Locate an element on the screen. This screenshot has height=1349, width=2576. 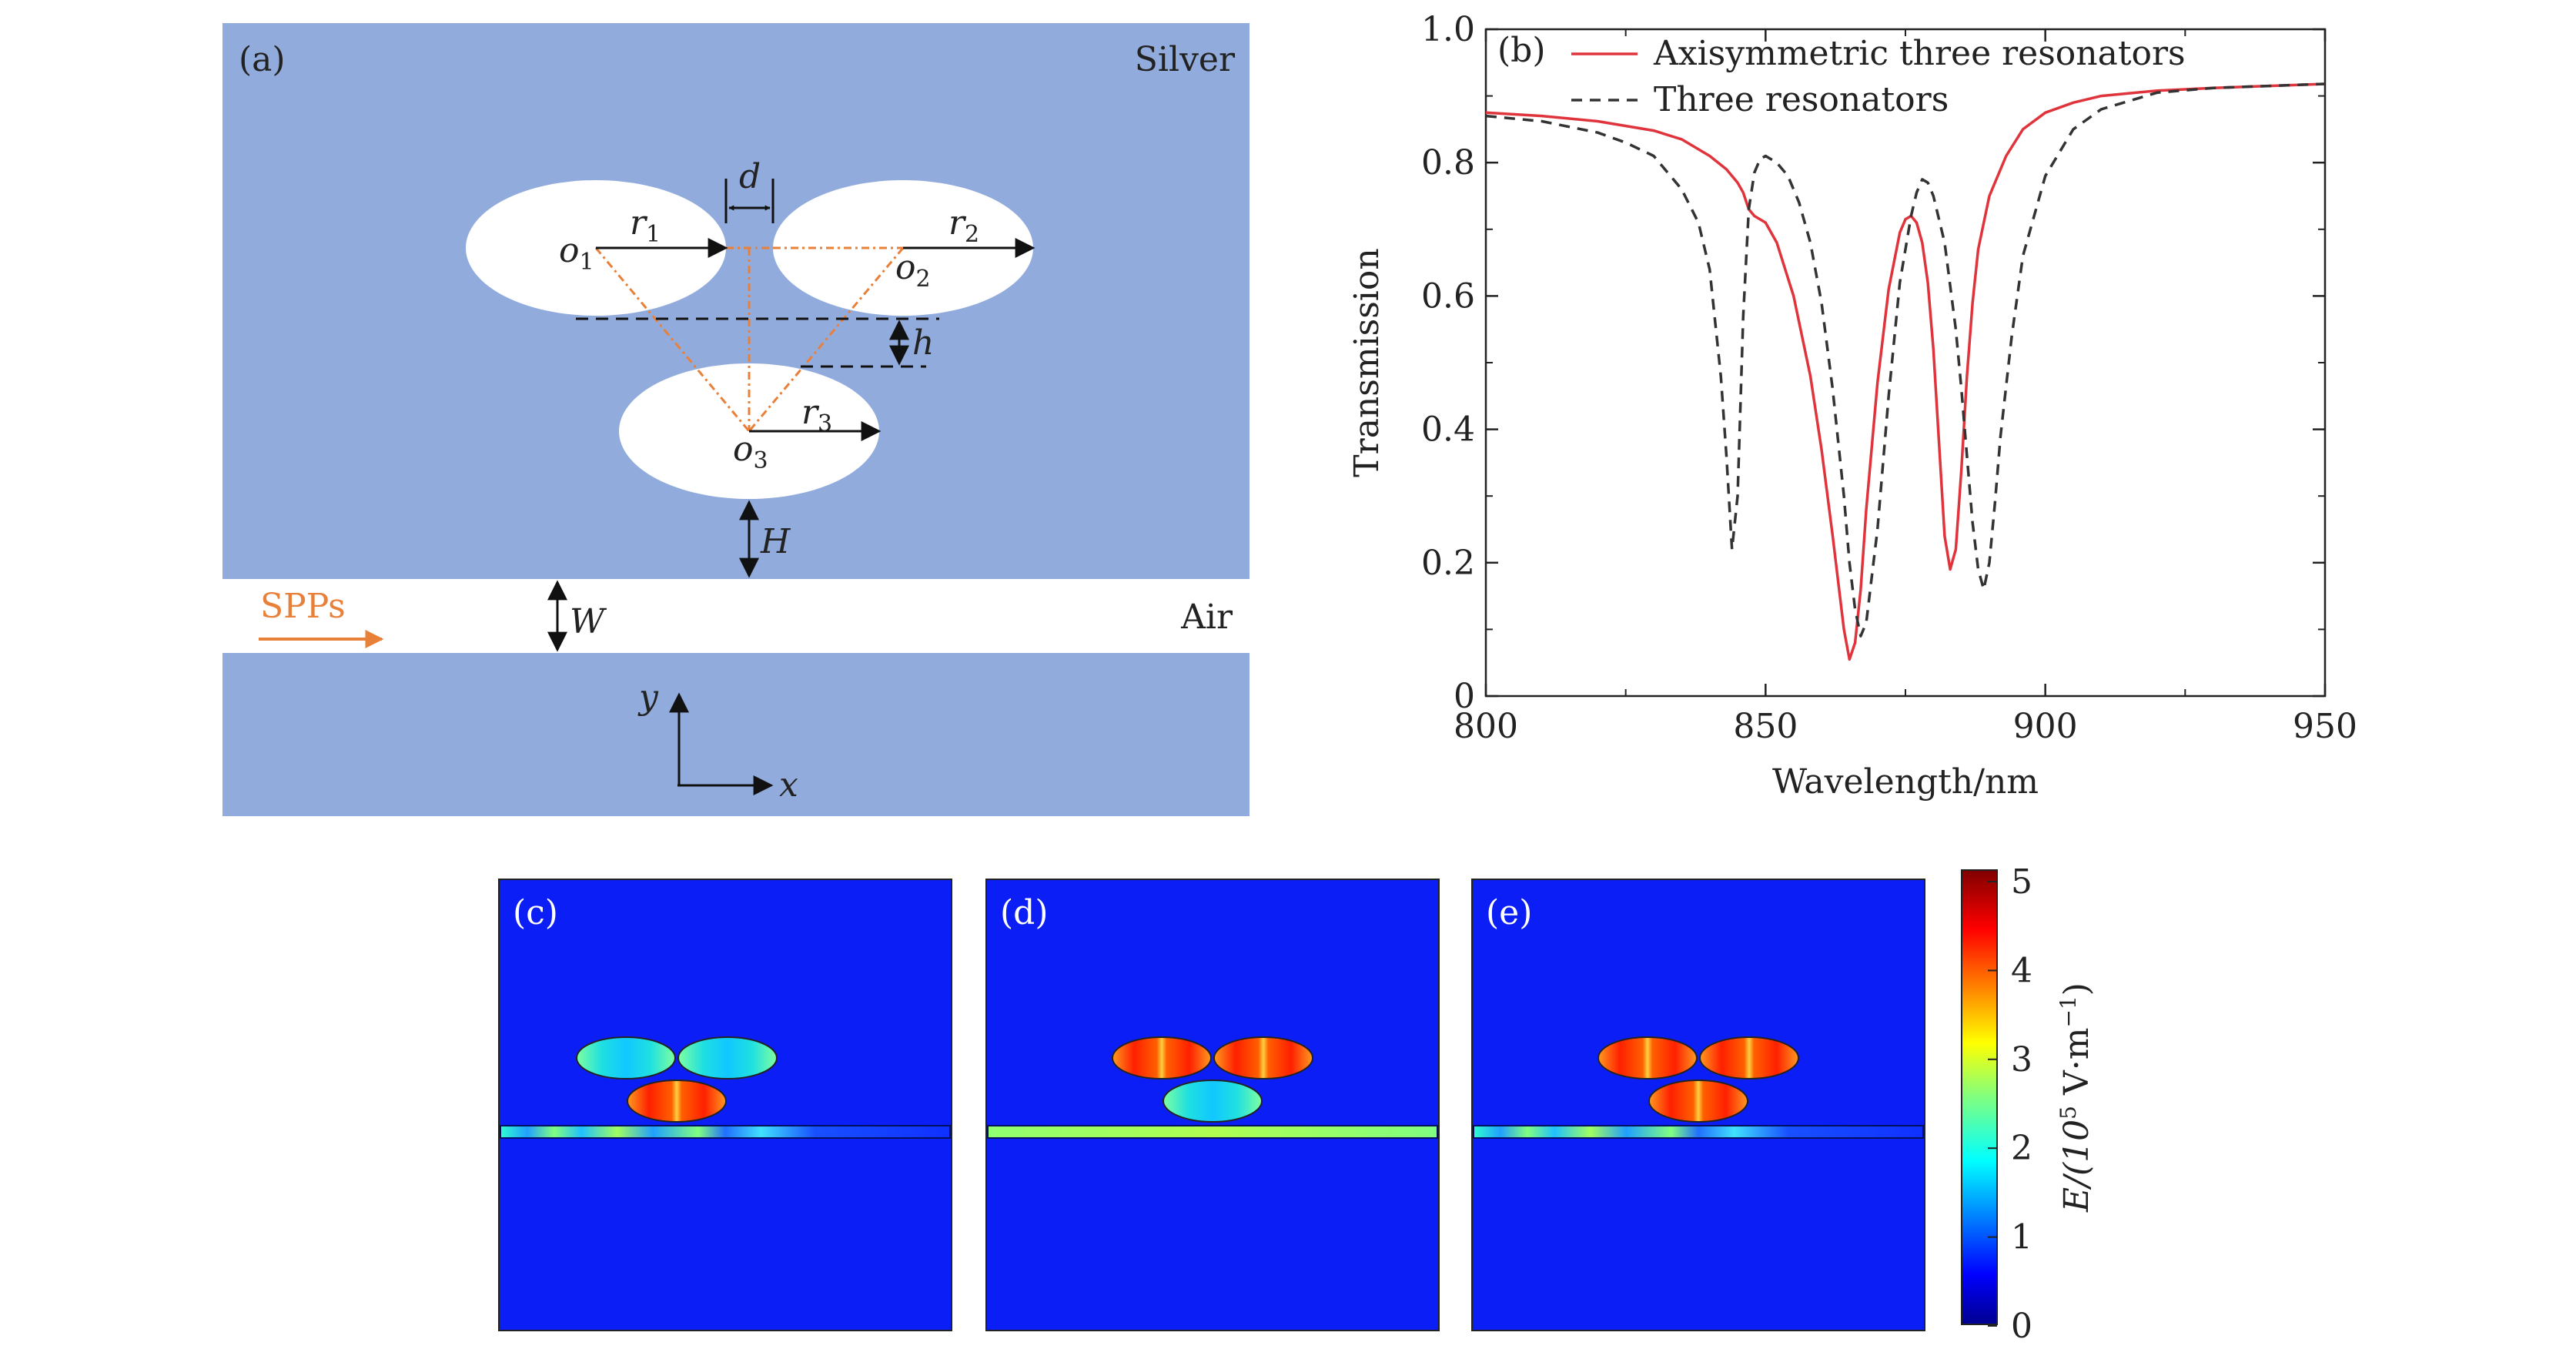
chart-panel-label: (b) is located at coordinates (1521, 50).